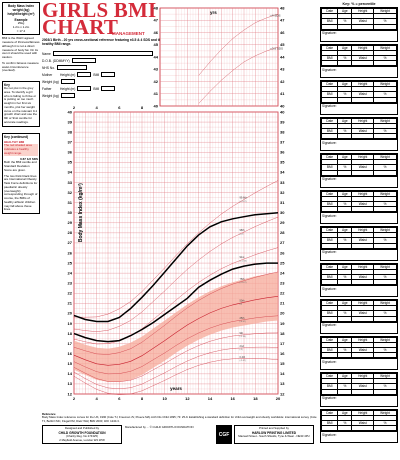 This screenshot has width=400, height=460. What do you see at coordinates (282, 121) in the screenshot?
I see `y-tick-label-right: 39` at bounding box center [282, 121].